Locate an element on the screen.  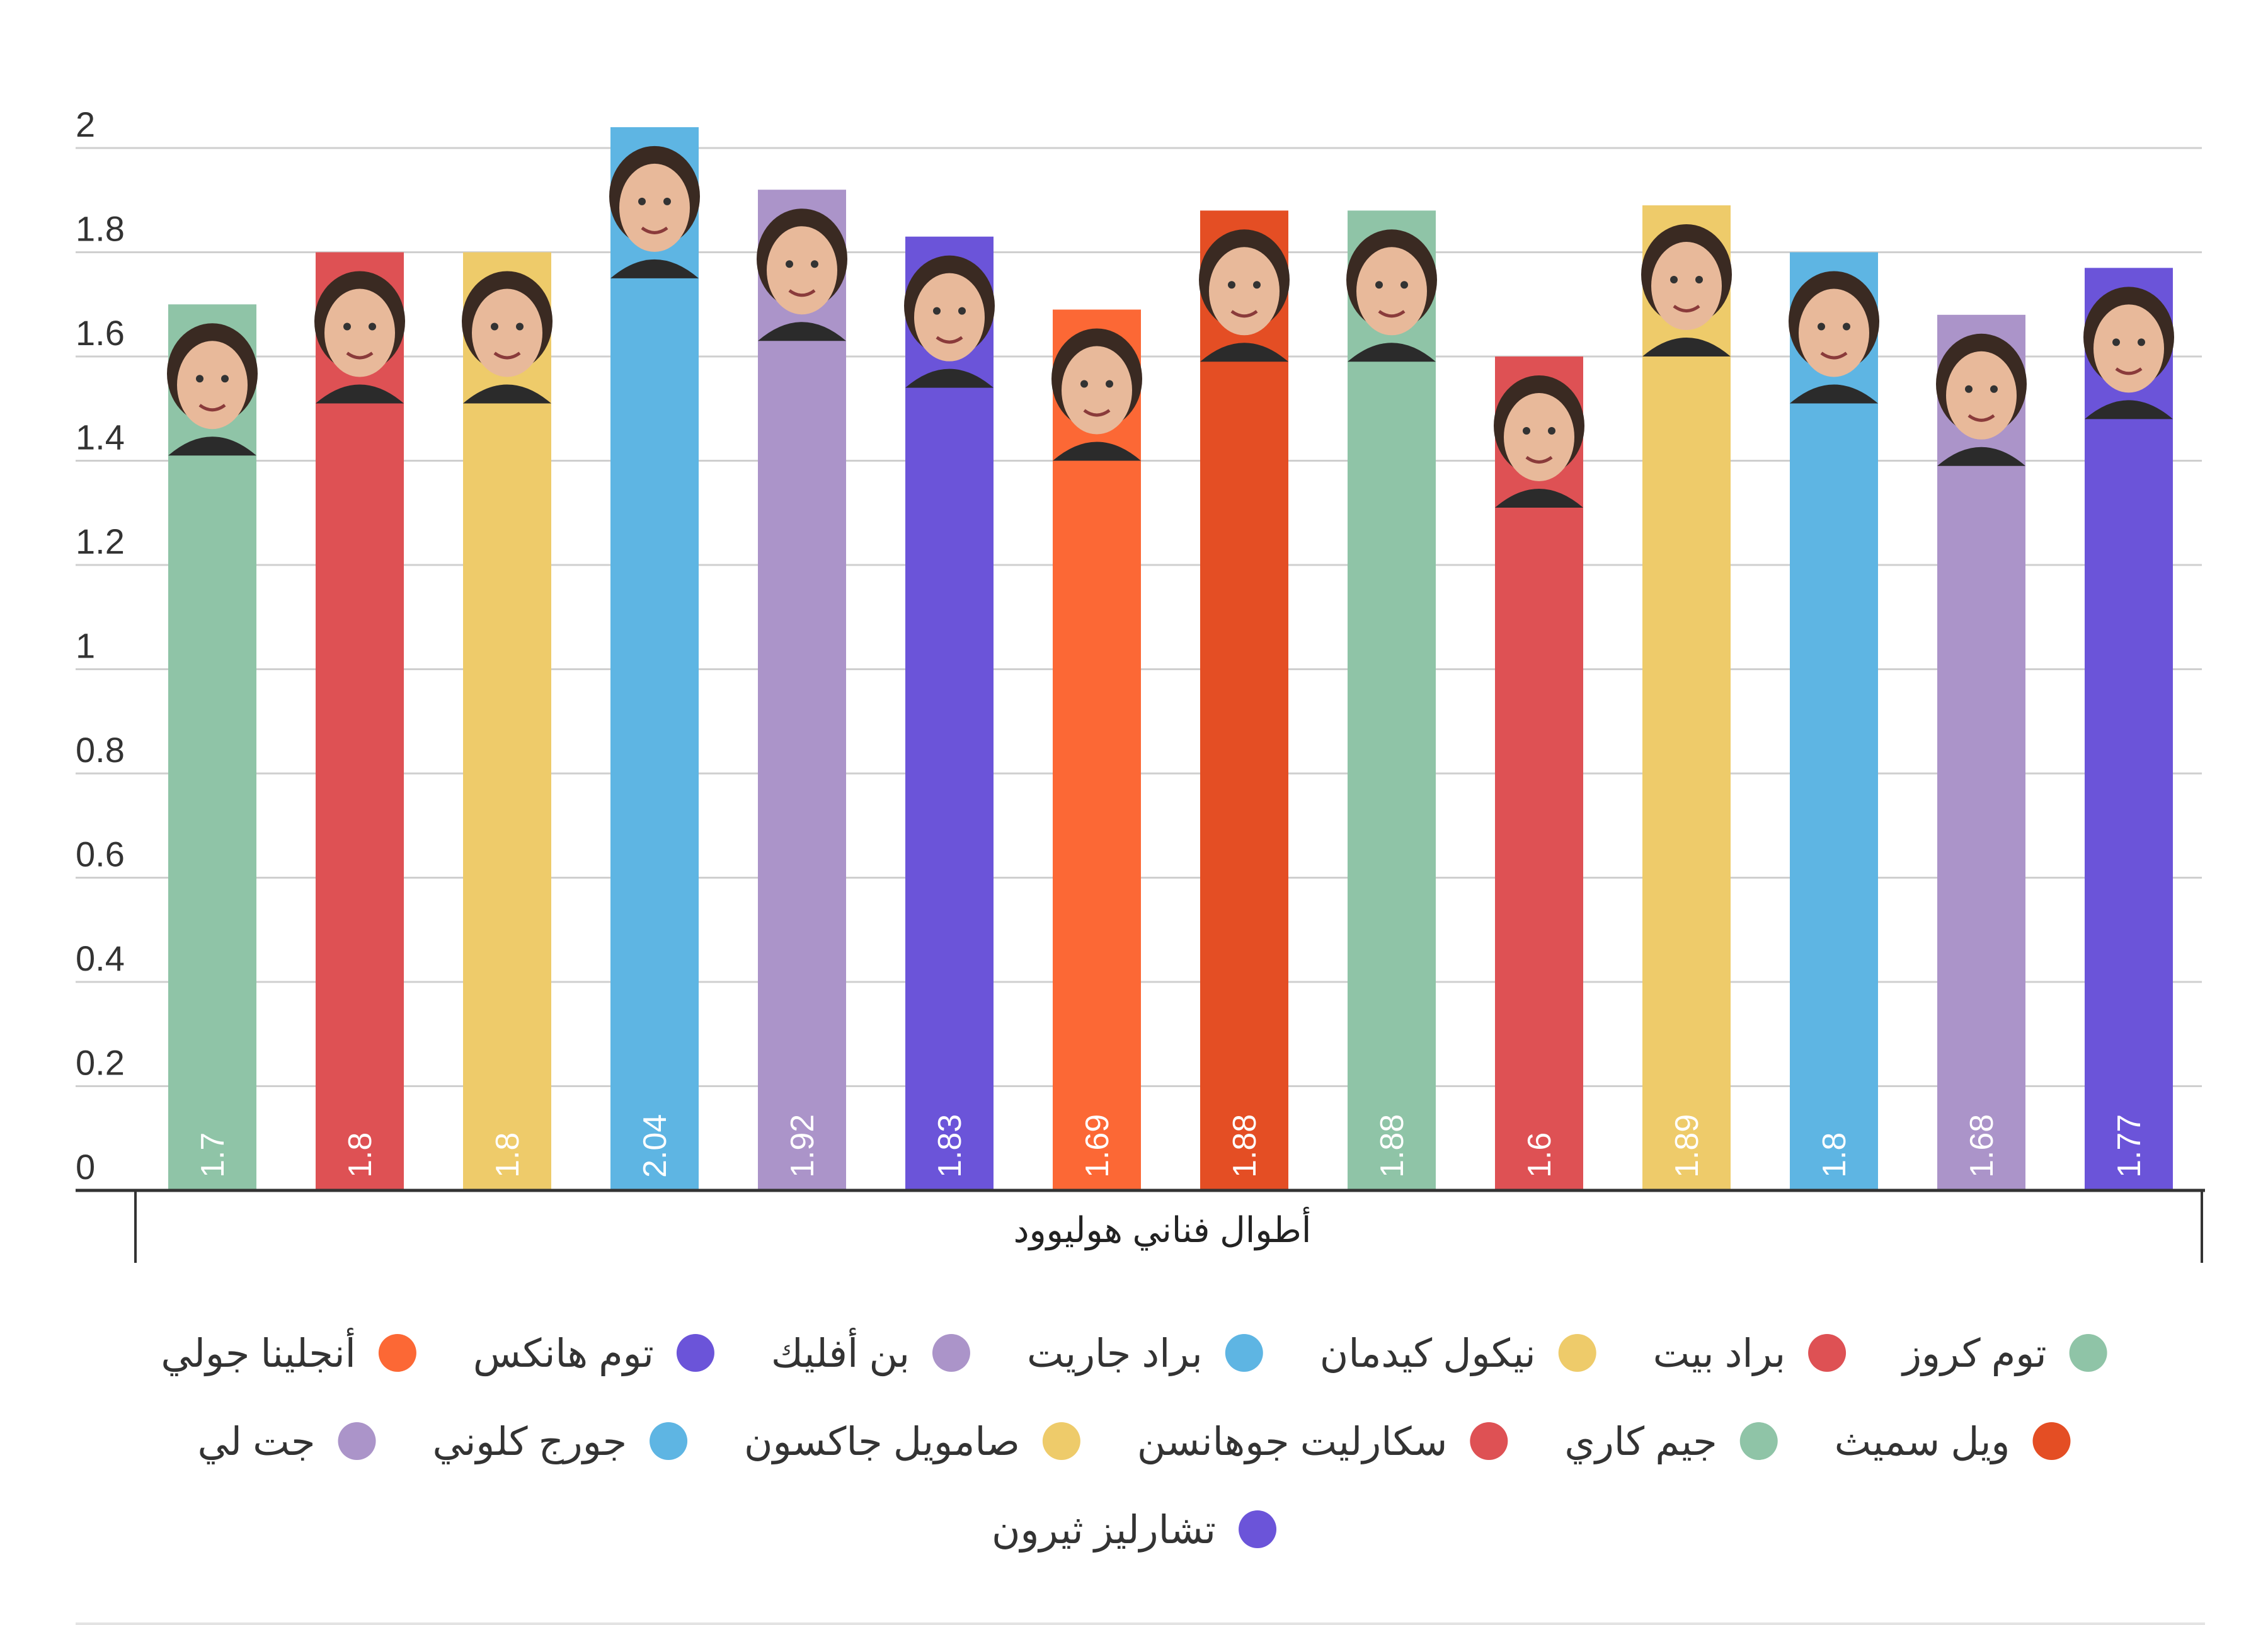
y-tick-label: 0.8 is located at coordinates (100, 750).